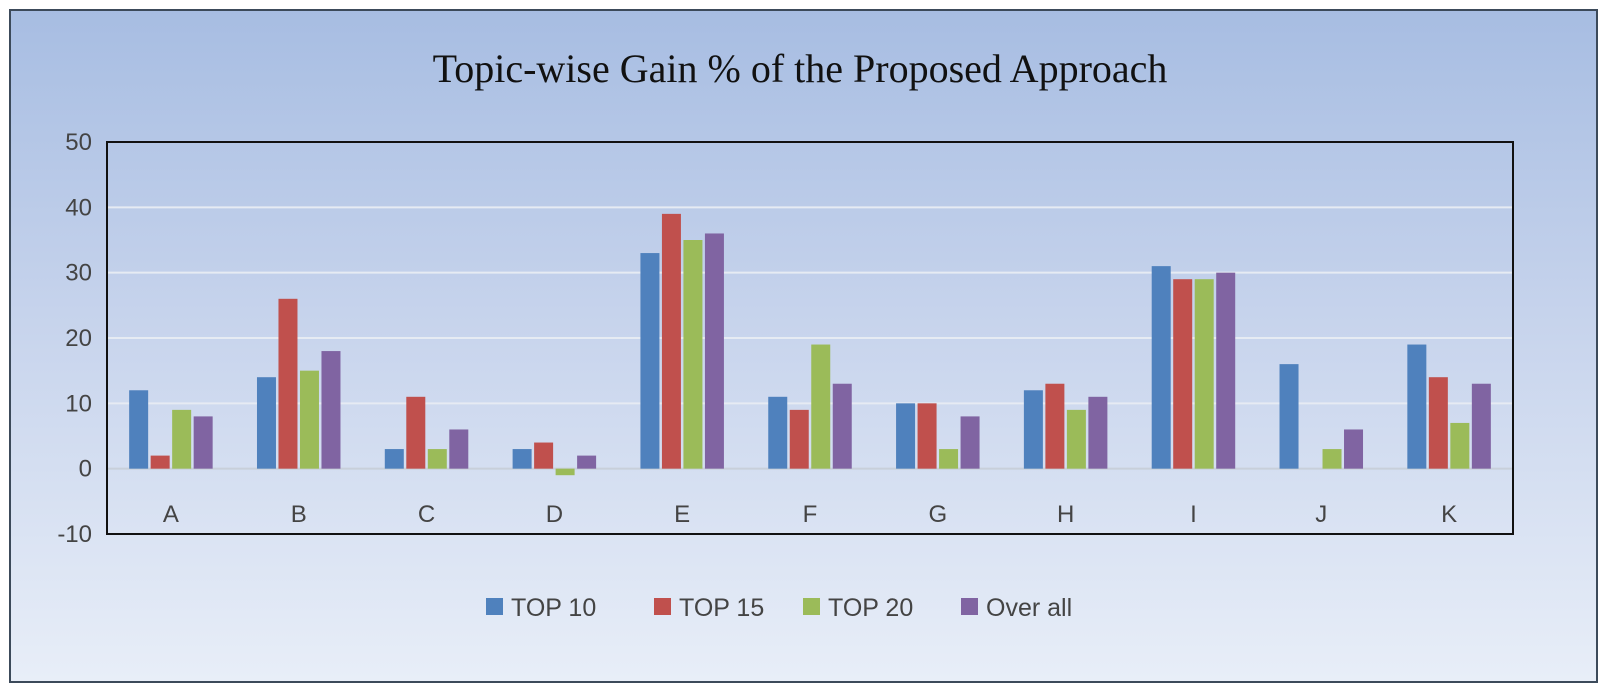  I want to click on bar-top-10-b, so click(266, 423).